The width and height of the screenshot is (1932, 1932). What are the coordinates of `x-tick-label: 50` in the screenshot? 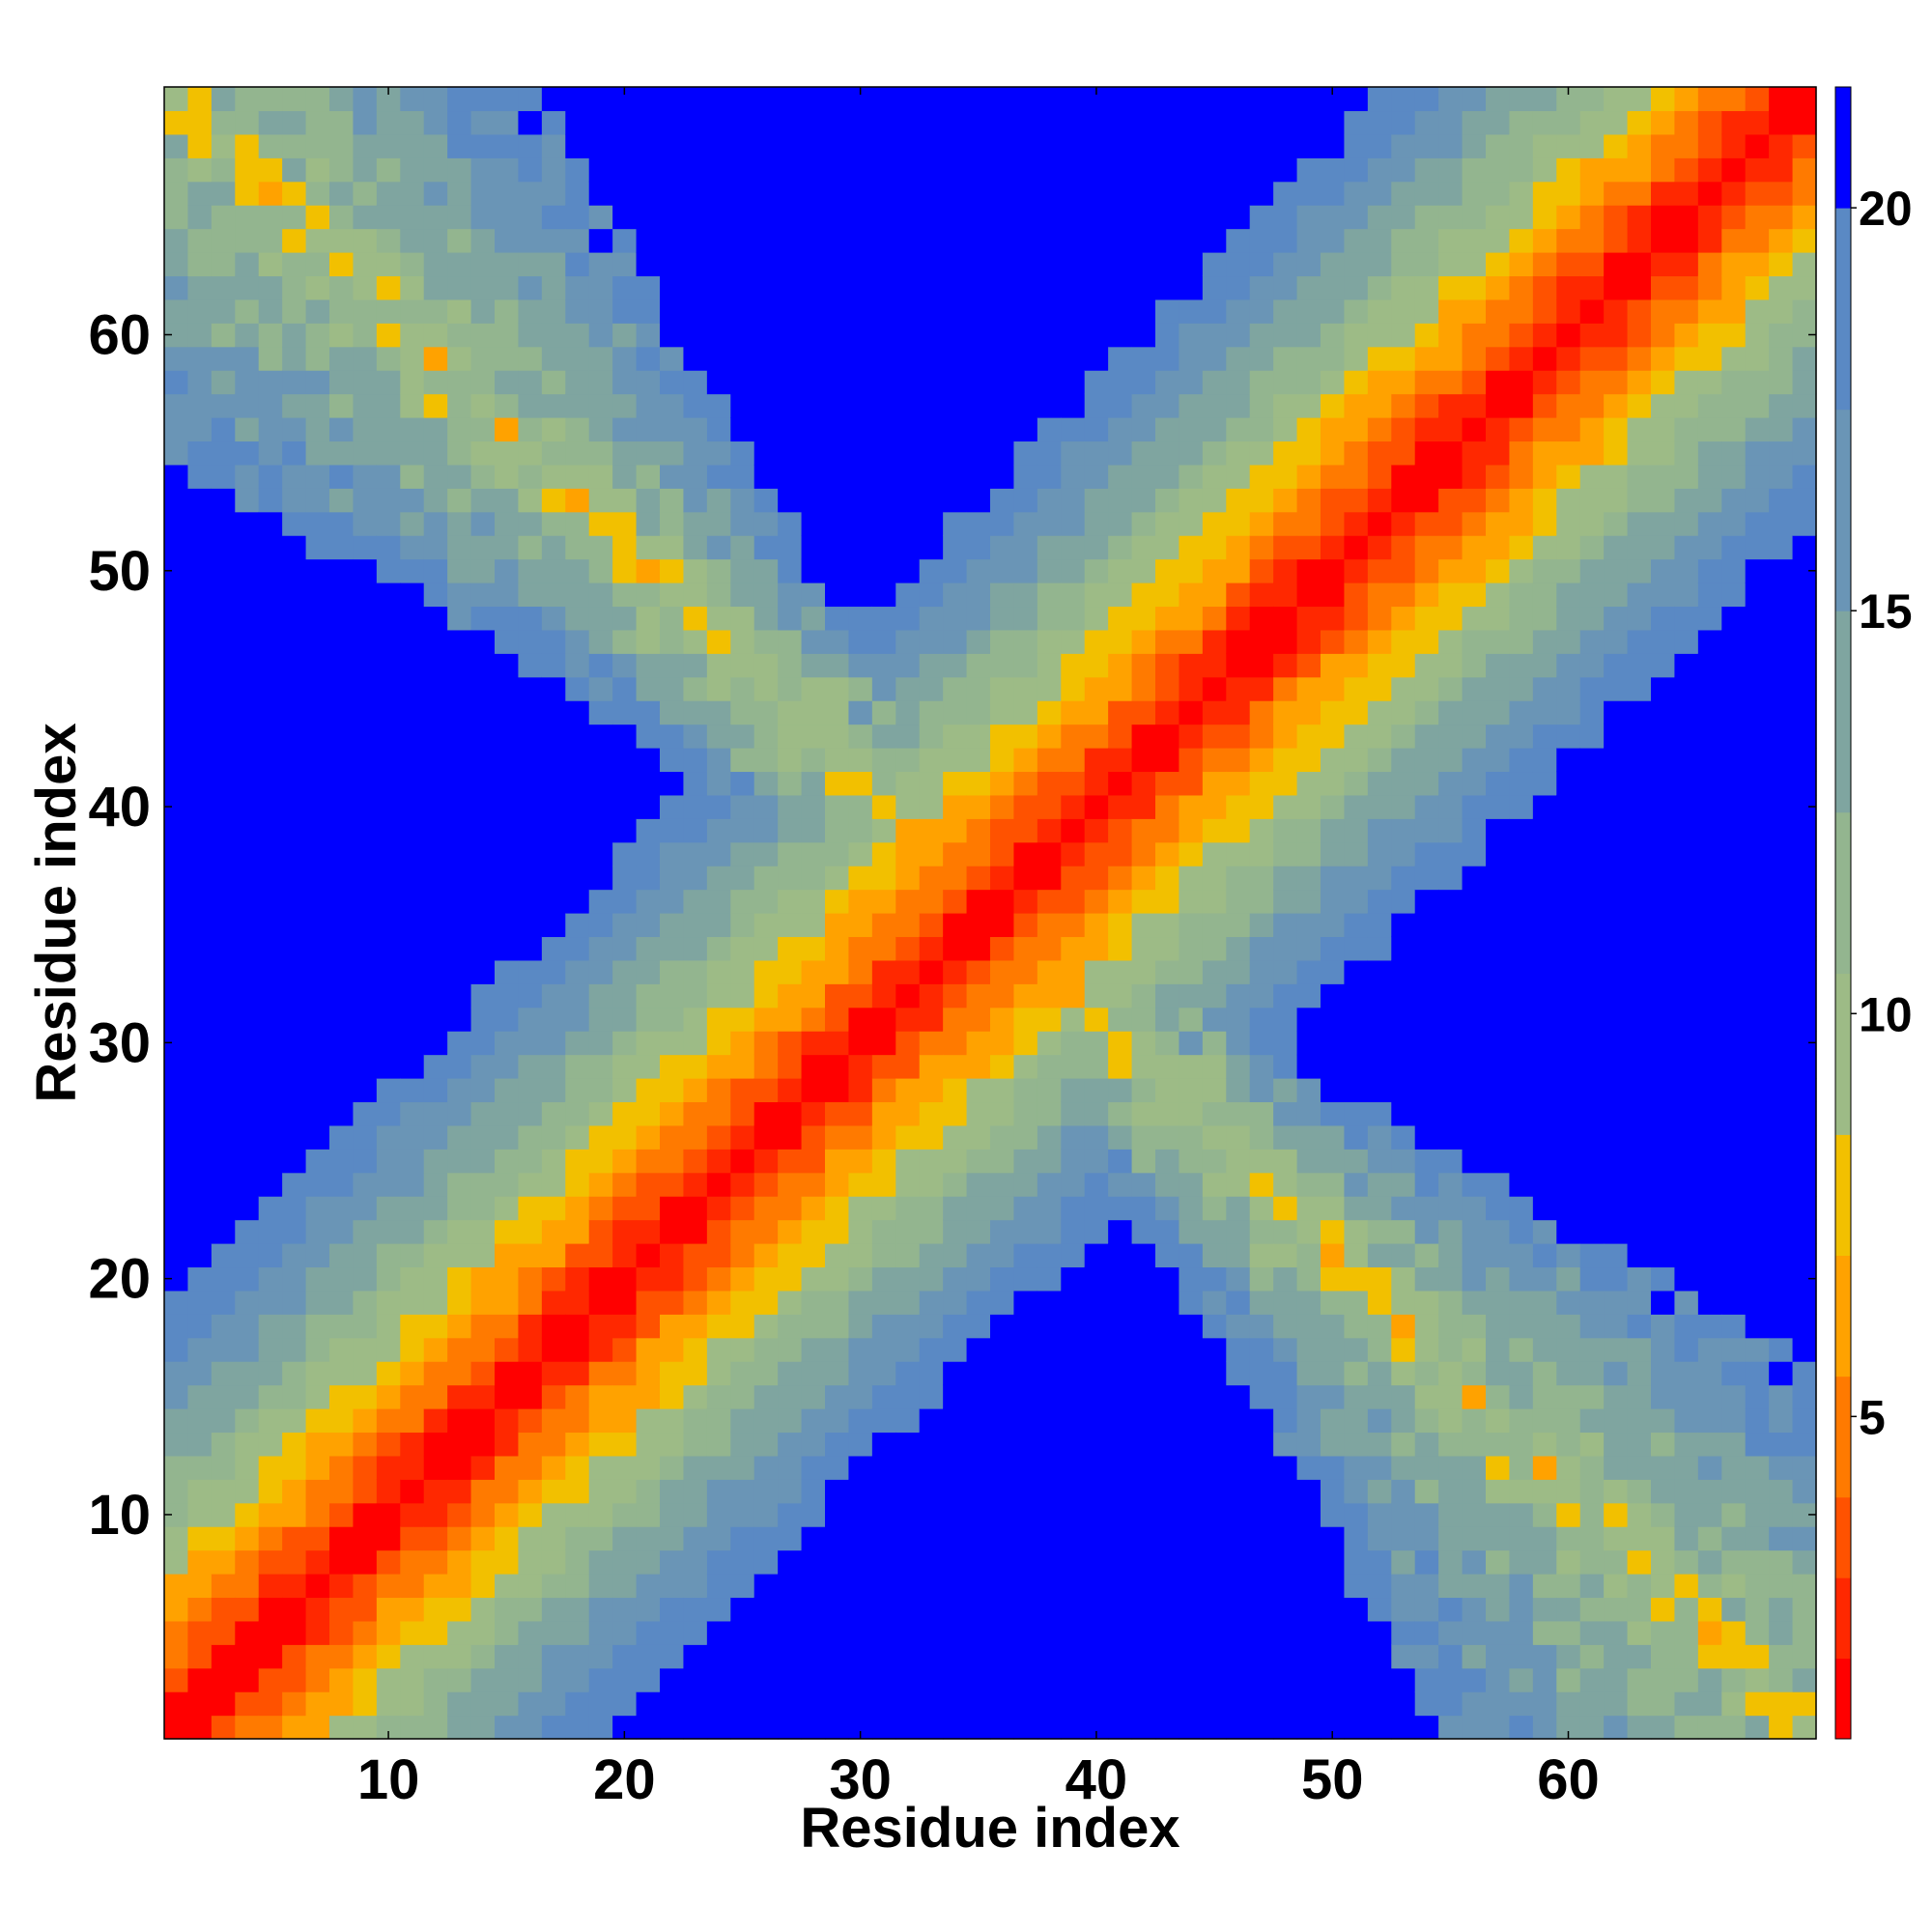 It's located at (1332, 1779).